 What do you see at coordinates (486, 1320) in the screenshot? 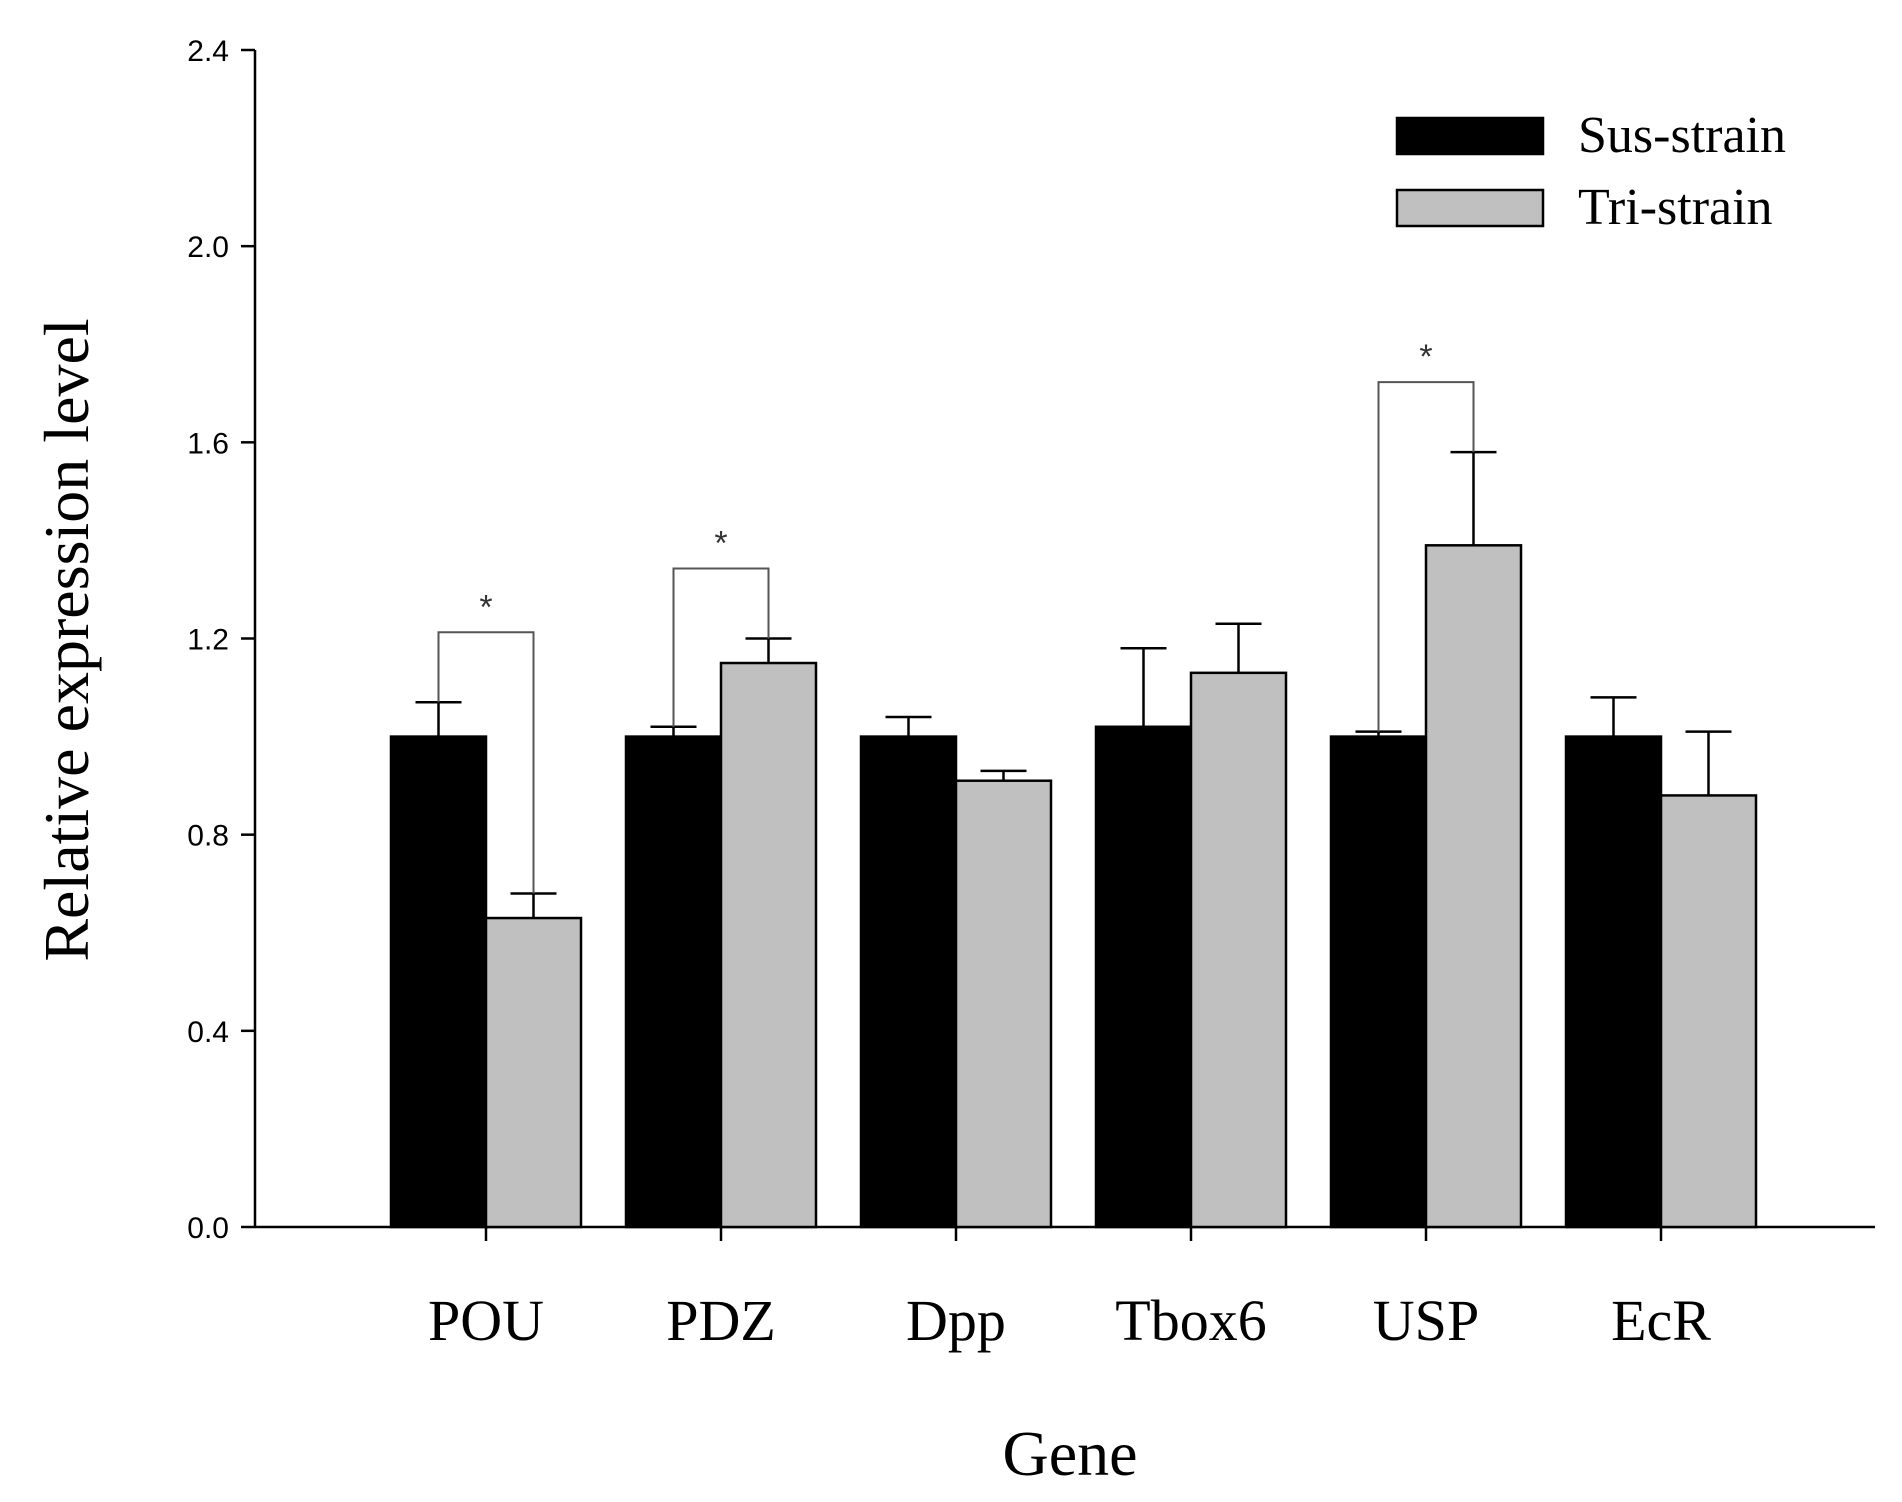
I see `x-tick-label: POU` at bounding box center [486, 1320].